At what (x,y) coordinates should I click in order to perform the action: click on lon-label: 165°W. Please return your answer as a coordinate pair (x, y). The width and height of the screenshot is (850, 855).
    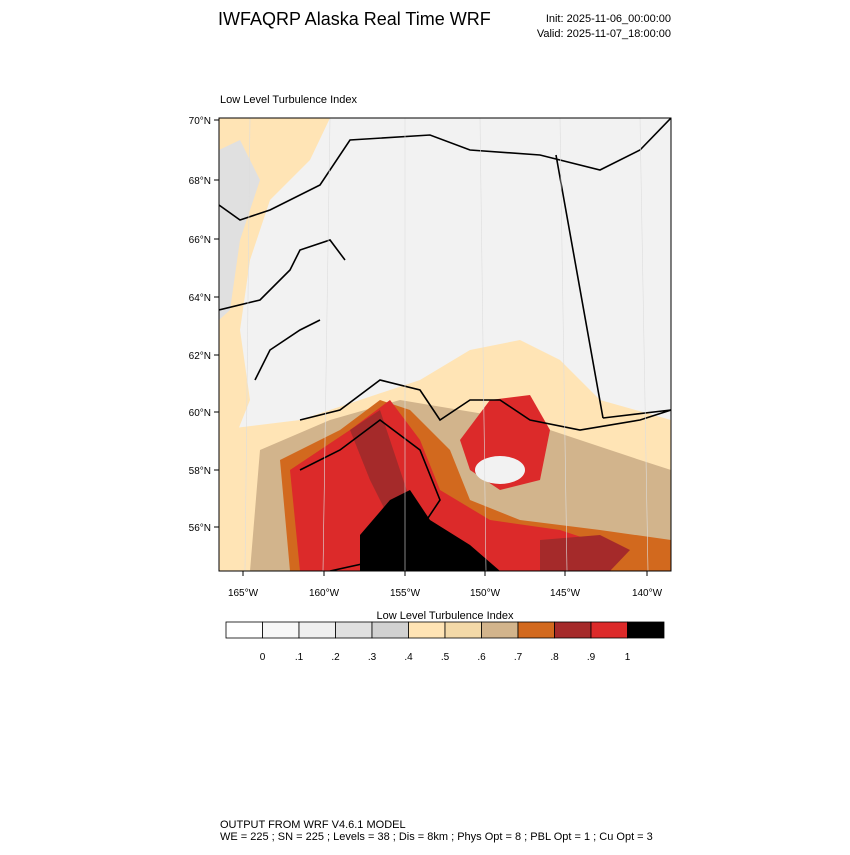
    Looking at the image, I should click on (243, 593).